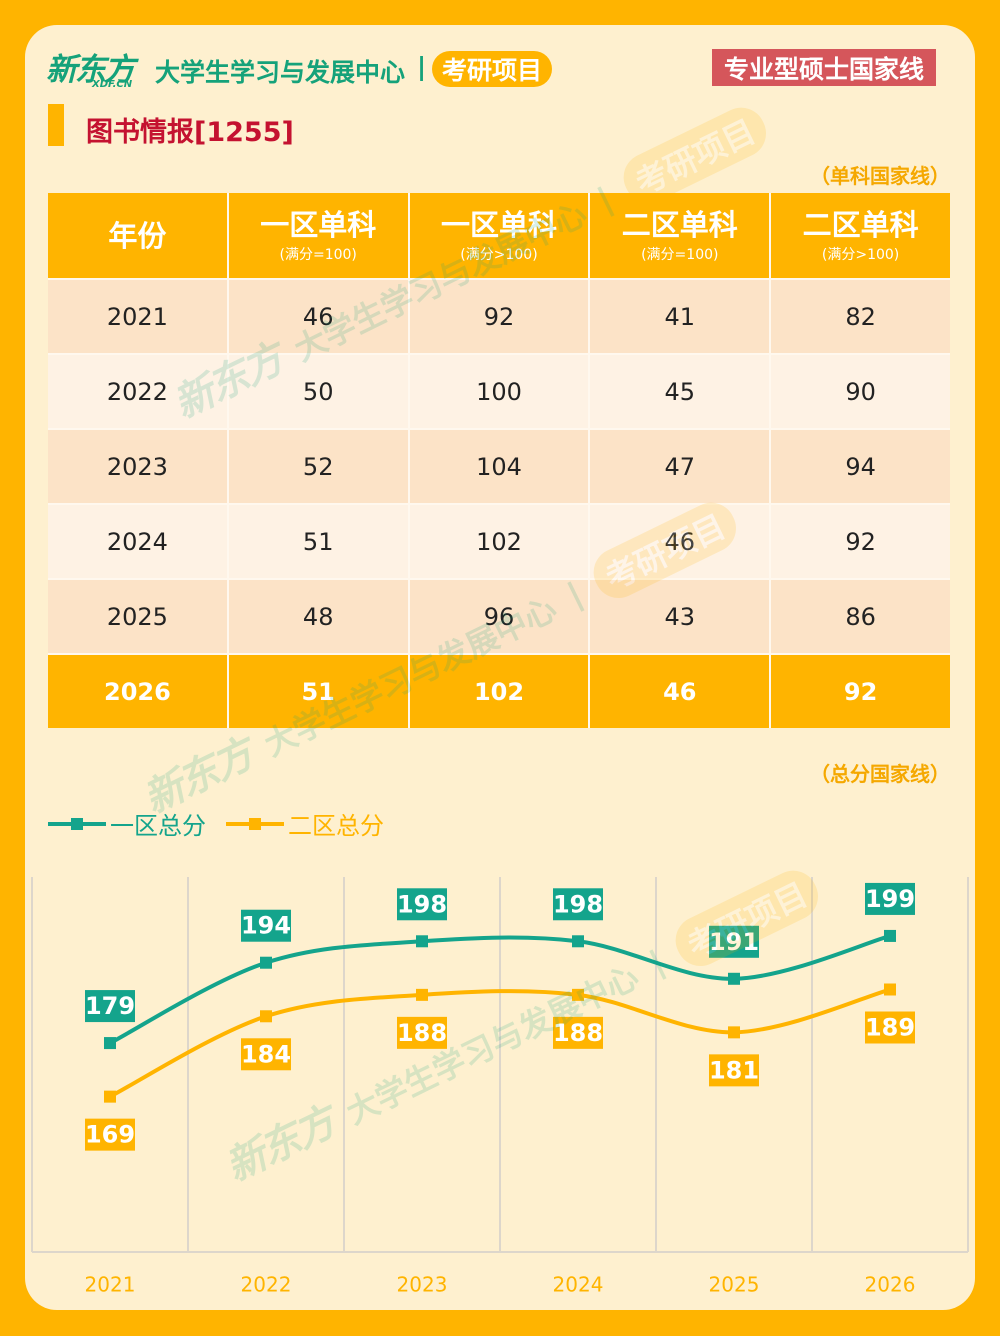 The height and width of the screenshot is (1336, 1000). What do you see at coordinates (499, 235) in the screenshot?
I see `table-header-cell: 一区单科 (满分>100)` at bounding box center [499, 235].